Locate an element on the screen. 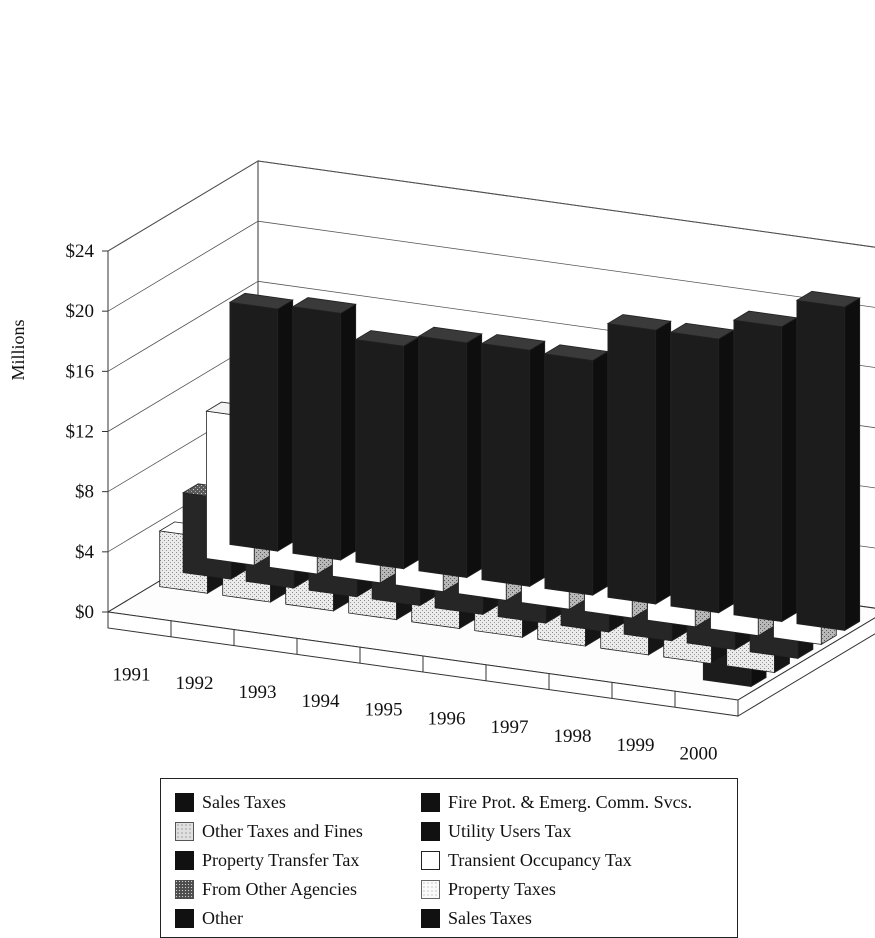 Image resolution: width=875 pixels, height=938 pixels. legend-label: Property Transfer Tax is located at coordinates (280, 860).